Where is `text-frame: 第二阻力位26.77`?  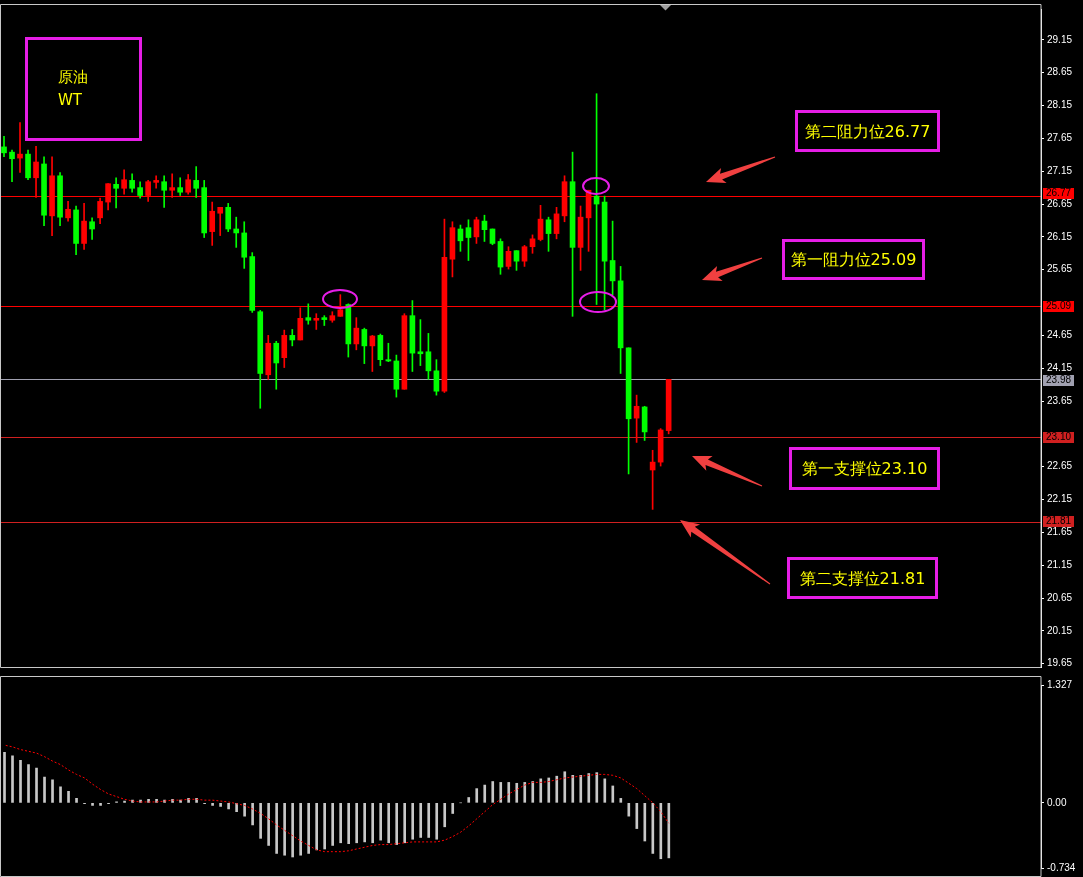
text-frame: 第二阻力位26.77 is located at coordinates (867, 131).